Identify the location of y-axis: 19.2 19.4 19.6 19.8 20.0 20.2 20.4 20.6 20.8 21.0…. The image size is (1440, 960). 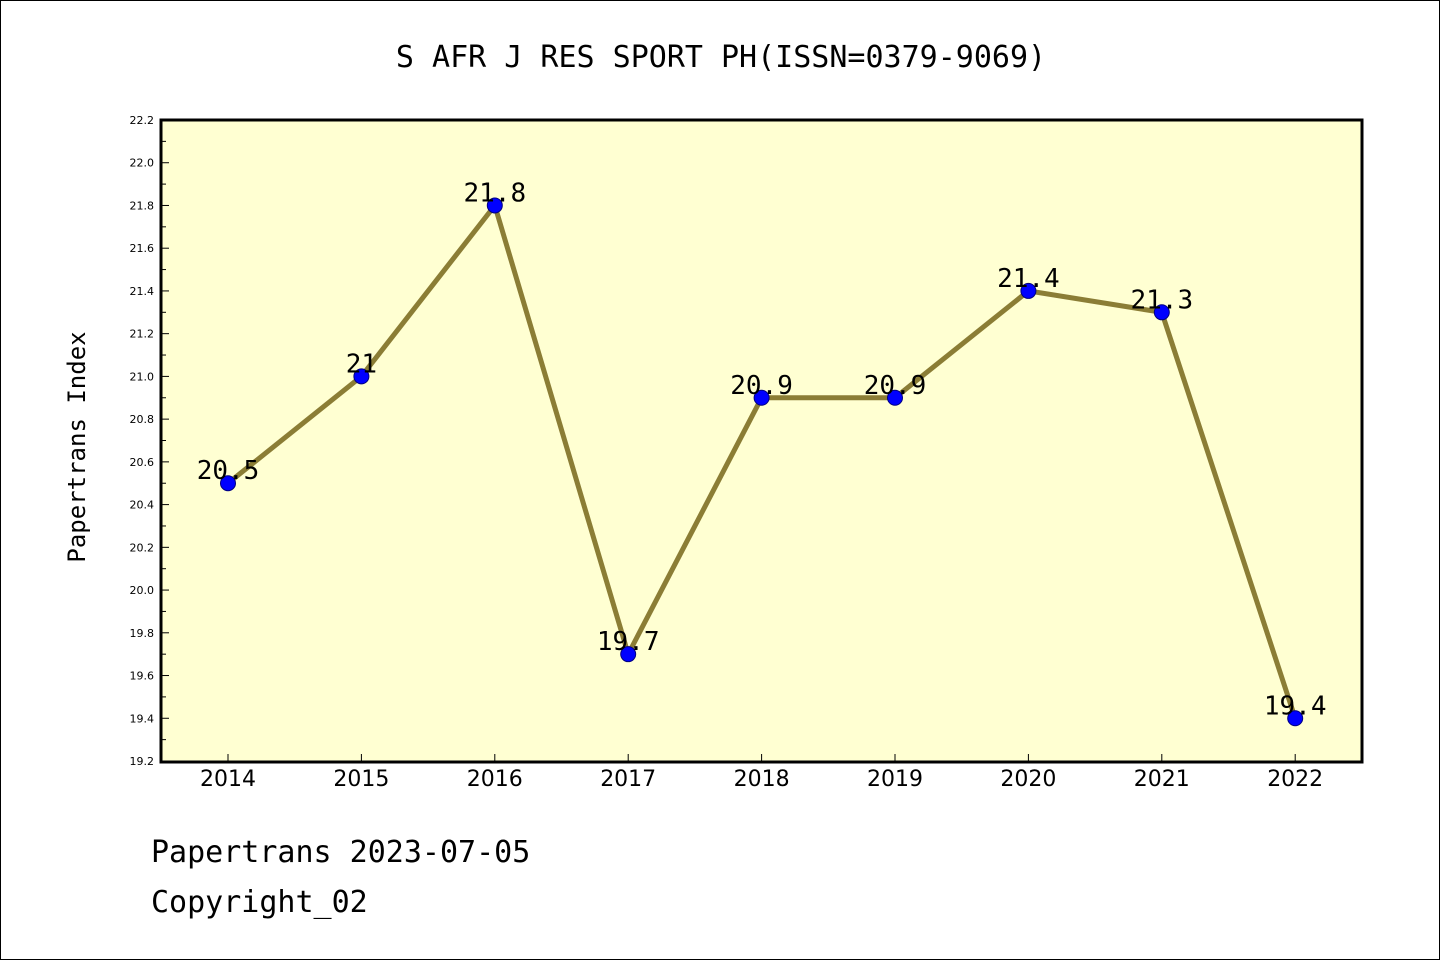
(149, 441).